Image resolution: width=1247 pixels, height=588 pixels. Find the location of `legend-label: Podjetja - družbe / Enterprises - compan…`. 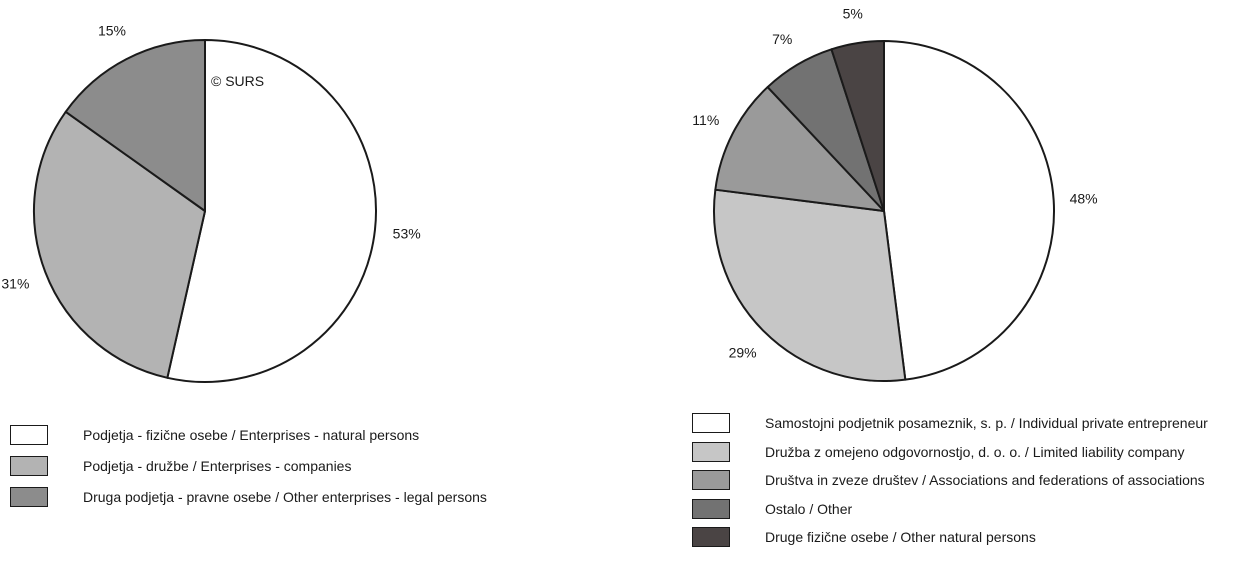

legend-label: Podjetja - družbe / Enterprises - compan… is located at coordinates (217, 466).